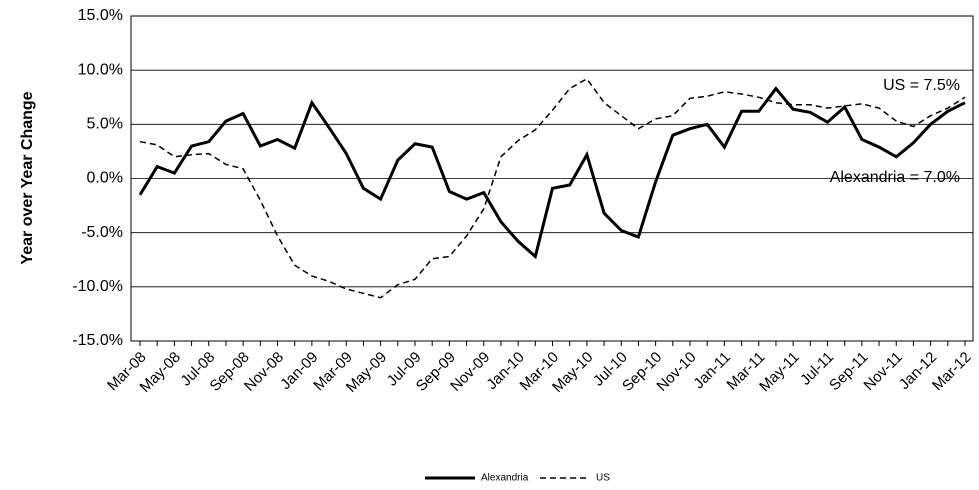 Image resolution: width=979 pixels, height=490 pixels. Describe the element at coordinates (470, 372) in the screenshot. I see `x-tick-label: Nov-09` at that location.